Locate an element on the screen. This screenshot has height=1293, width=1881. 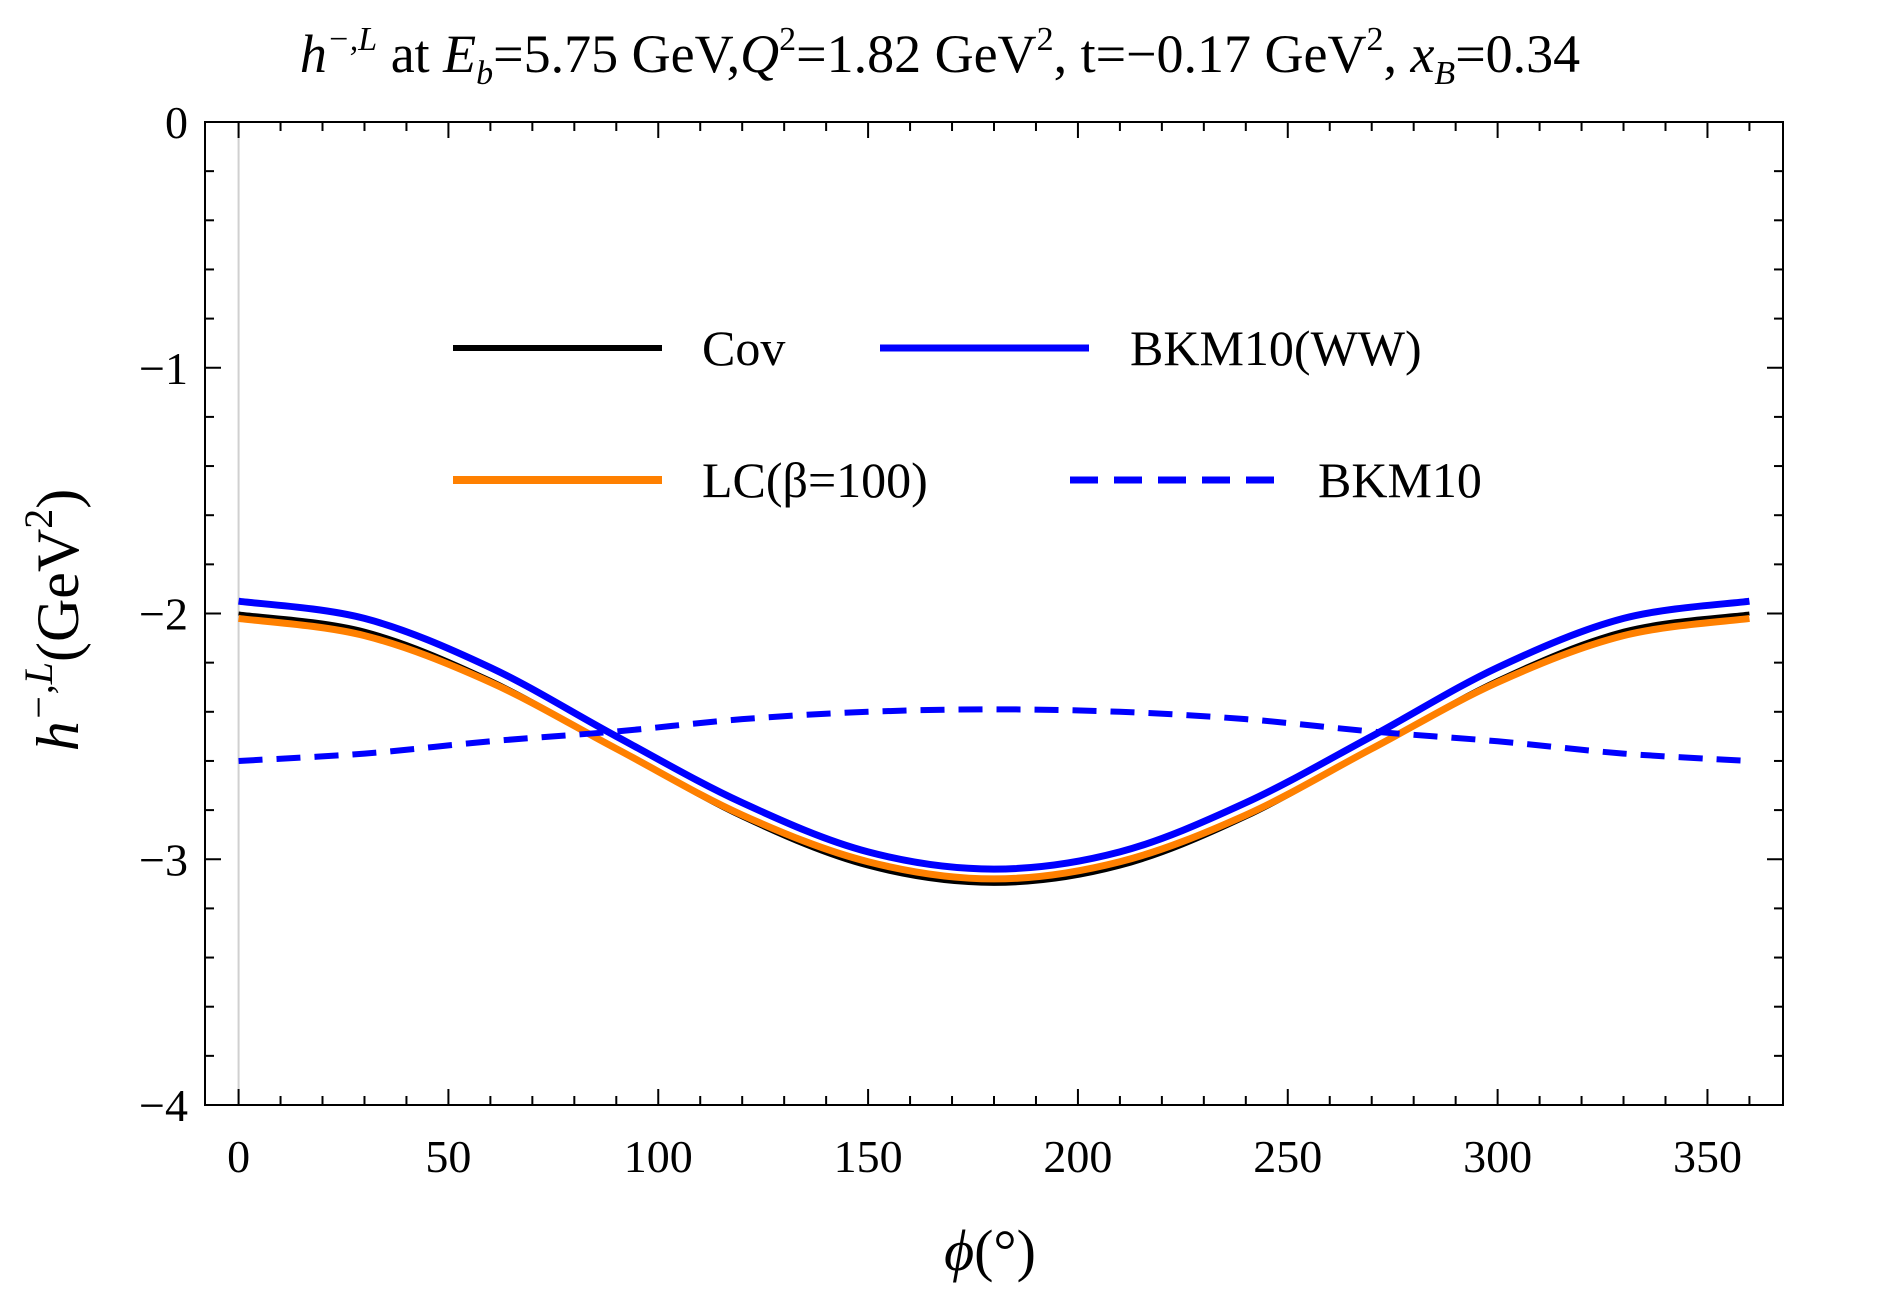
x-tick-label: 100 is located at coordinates (658, 1156).